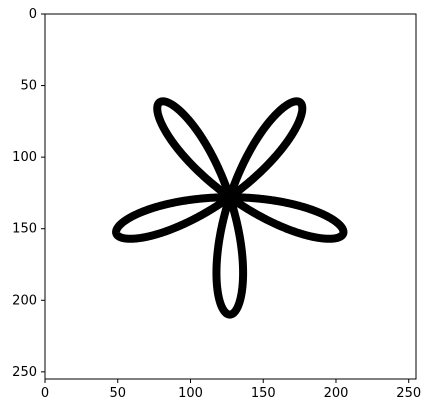  Describe the element at coordinates (24, 372) in the screenshot. I see `y-tick-label: 250` at that location.